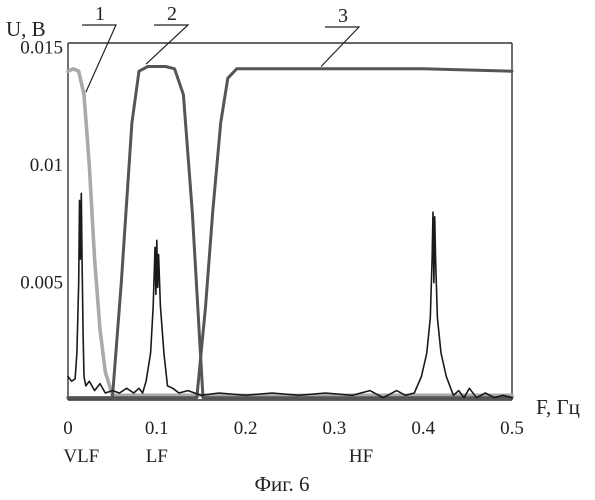 This screenshot has width=595, height=500. Describe the element at coordinates (26, 29) in the screenshot. I see `y-axis-label: U, В` at that location.